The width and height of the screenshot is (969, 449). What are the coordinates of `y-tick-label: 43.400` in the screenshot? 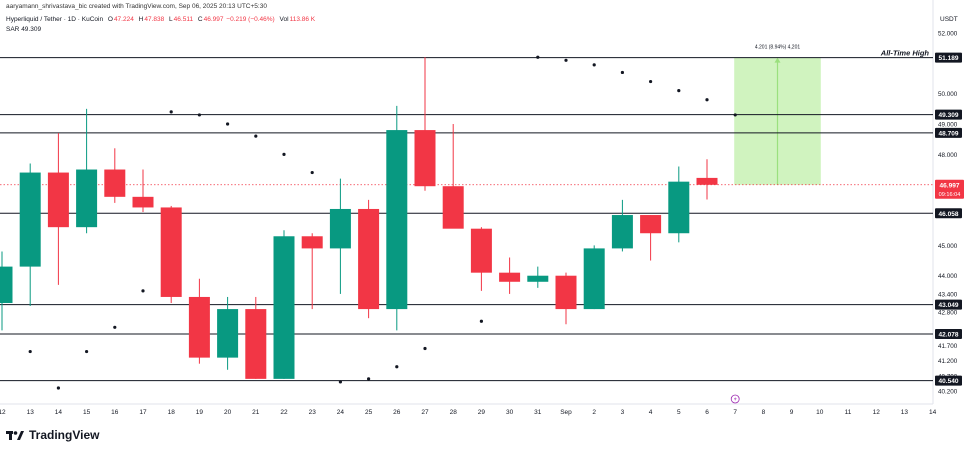 It's located at (948, 294).